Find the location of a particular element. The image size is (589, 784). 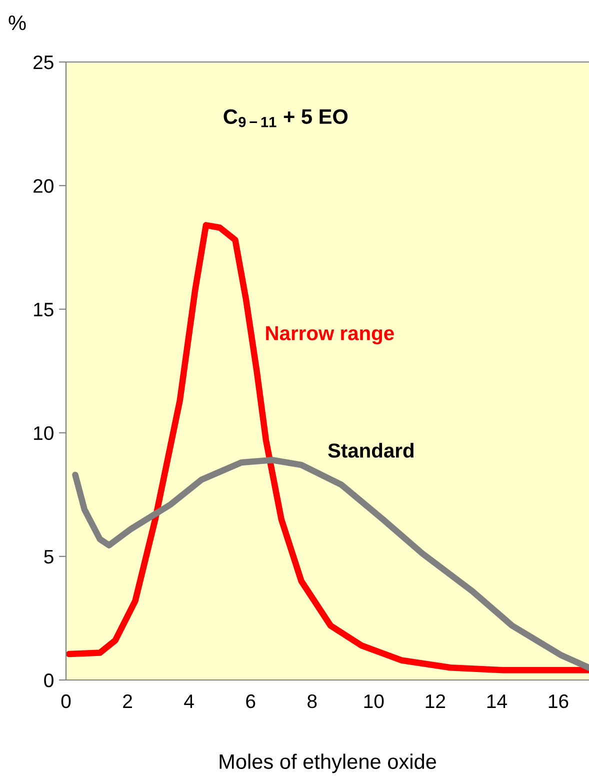

x-tick-label: 8 is located at coordinates (312, 701).